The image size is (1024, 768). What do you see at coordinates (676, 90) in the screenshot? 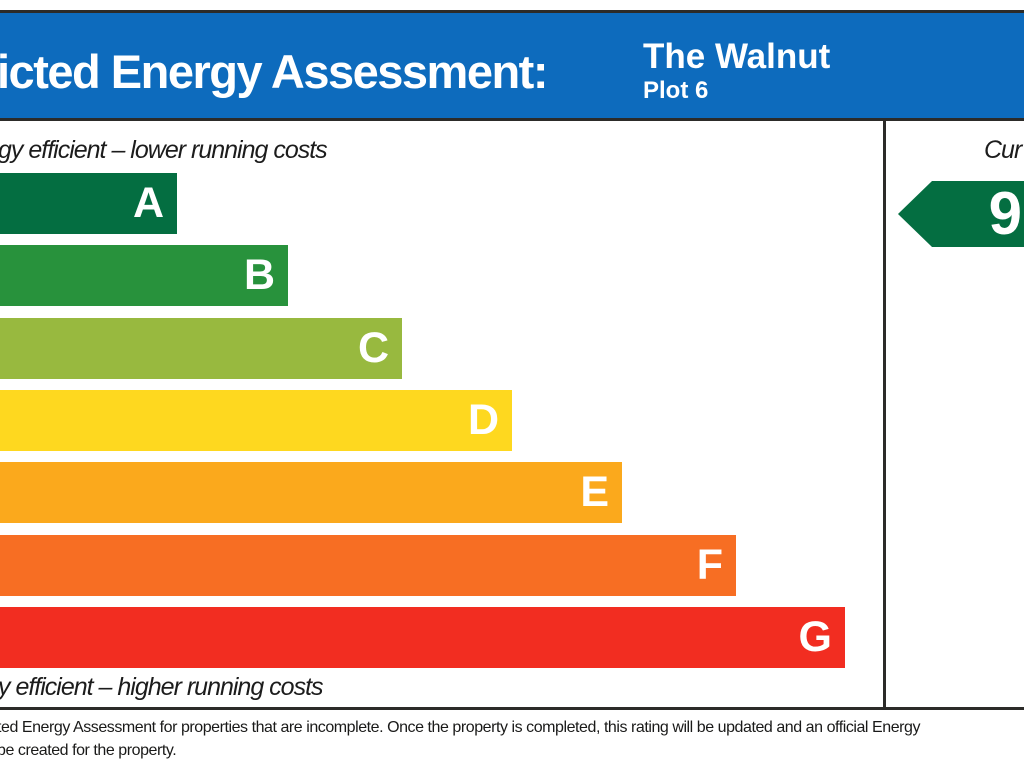
I see `plot-number: Plot 6` at bounding box center [676, 90].